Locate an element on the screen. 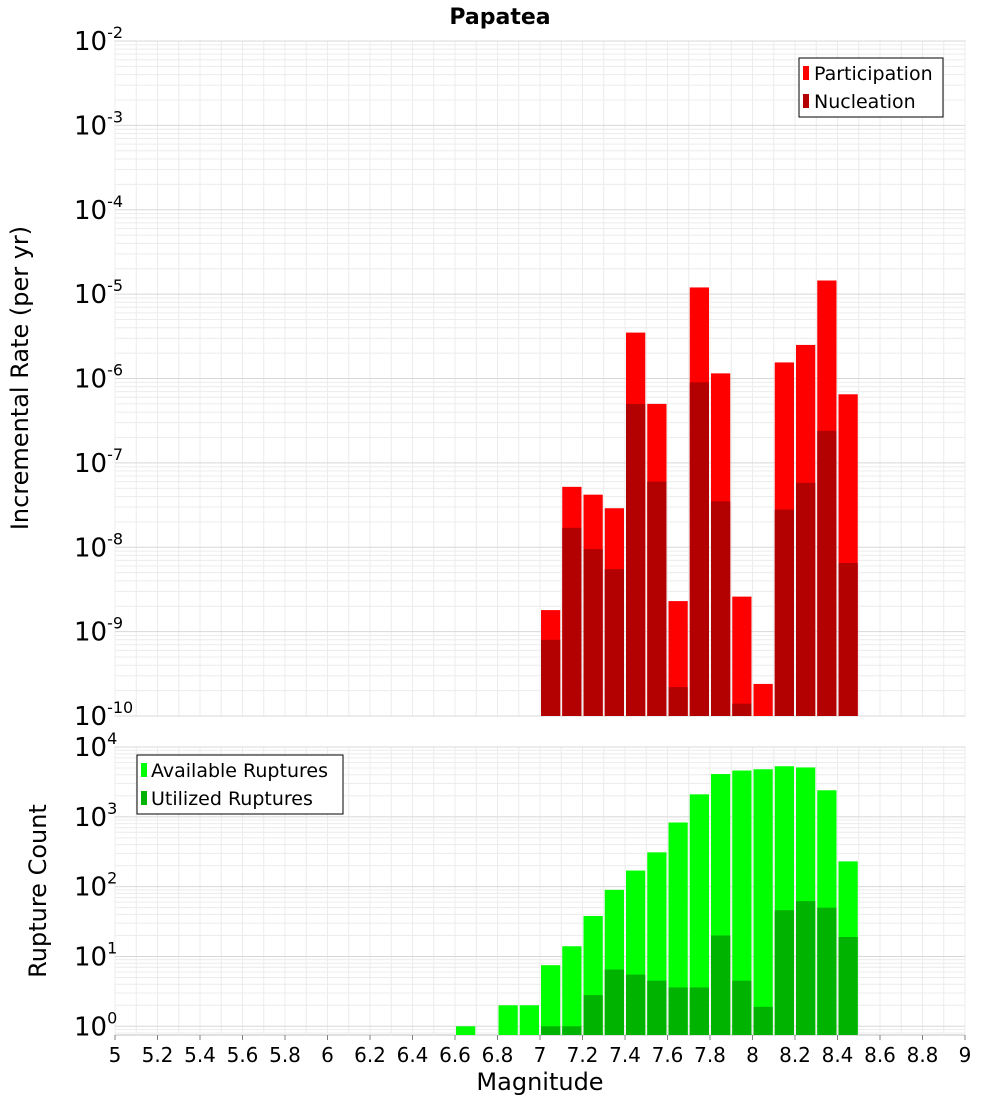 The height and width of the screenshot is (1100, 1000). x-tick-label: 8 is located at coordinates (752, 1055).